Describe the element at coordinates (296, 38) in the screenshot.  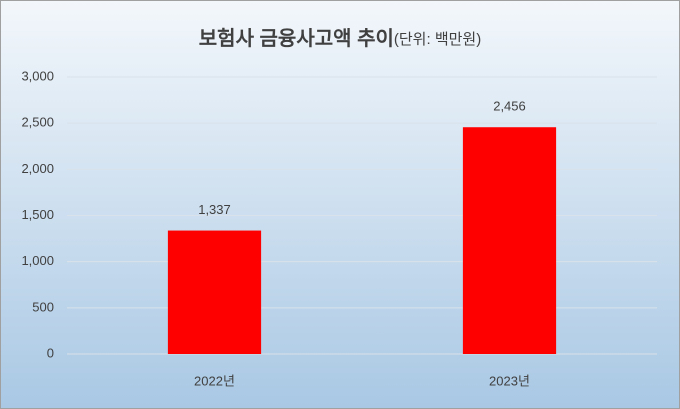
I see `chart-title: 보험사 금융사고액 추이` at that location.